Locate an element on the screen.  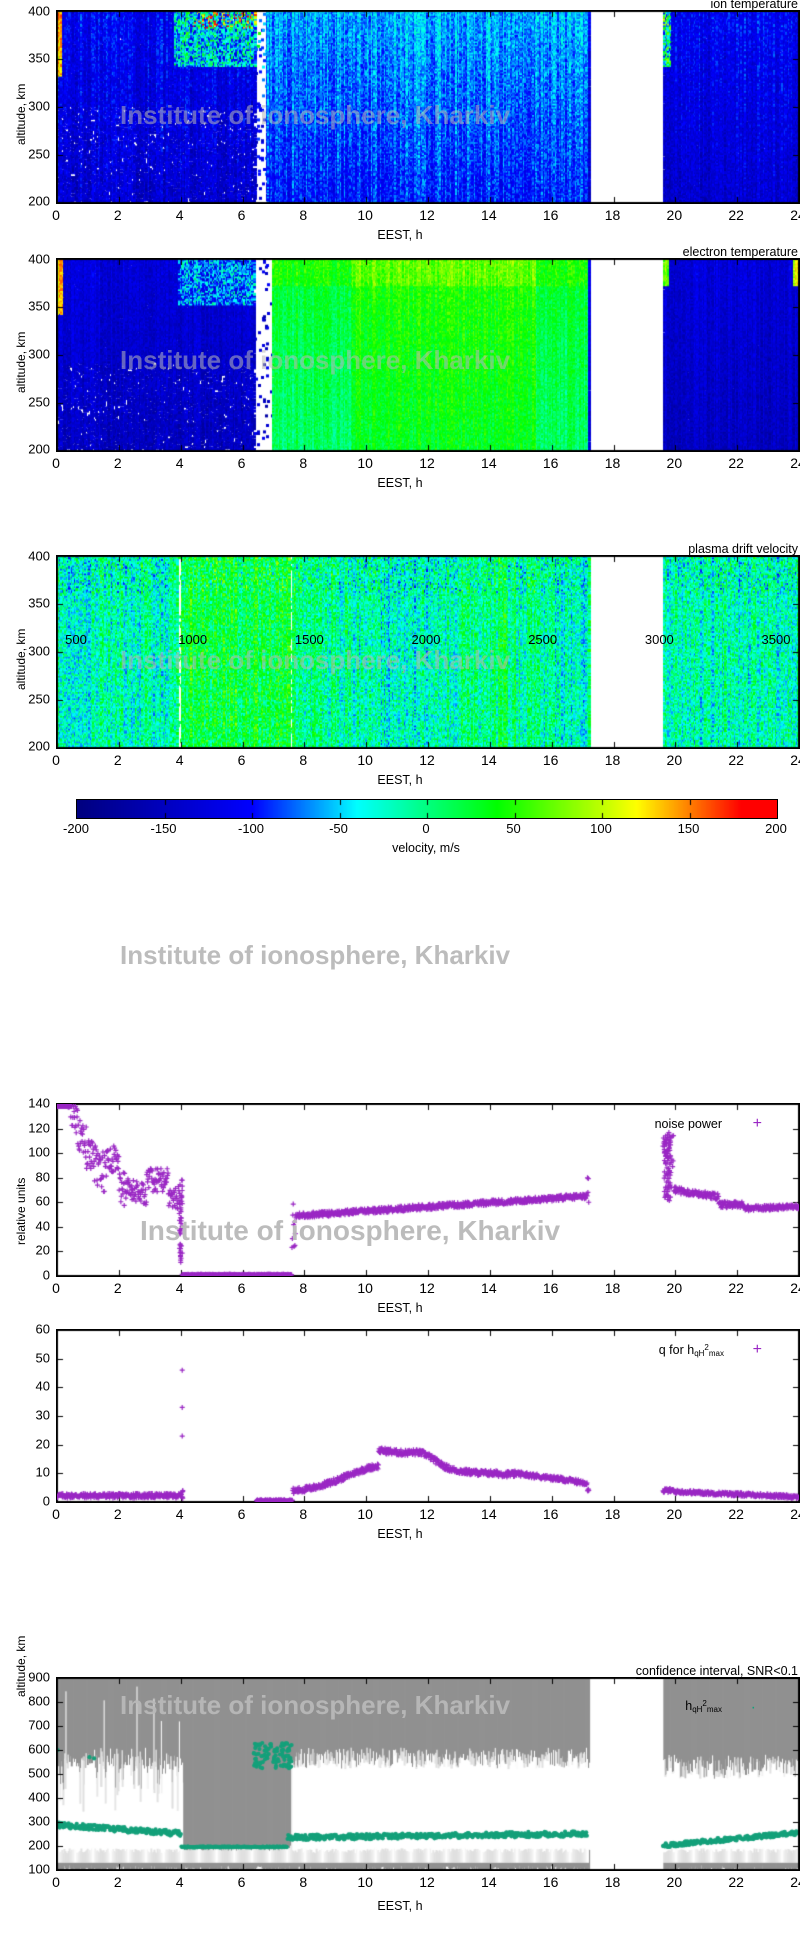
ion-temperature-xtick: 24 is located at coordinates (795, 215).